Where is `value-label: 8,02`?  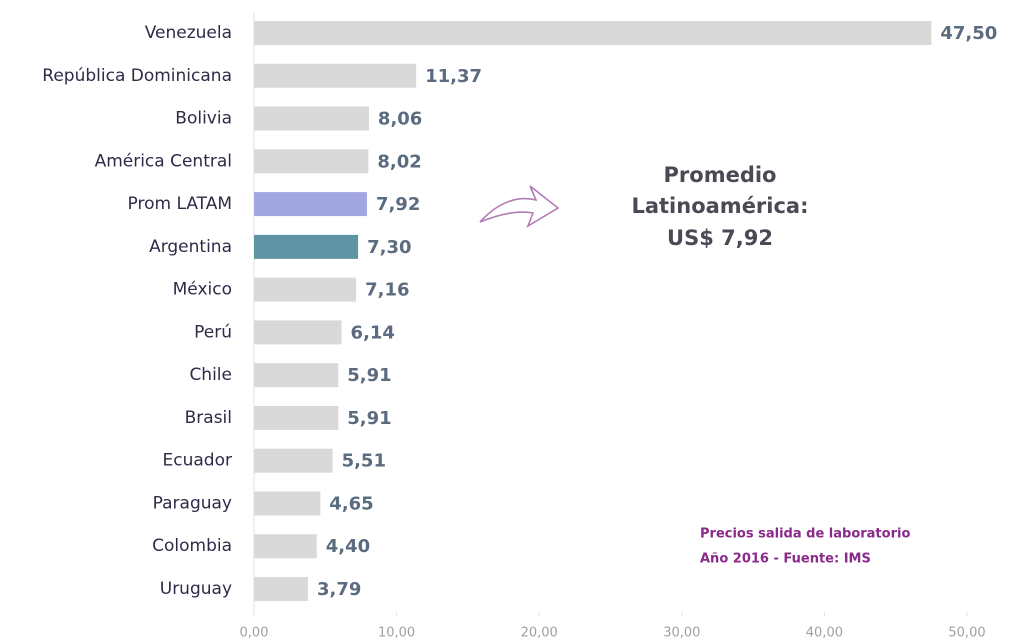
value-label: 8,02 is located at coordinates (399, 161).